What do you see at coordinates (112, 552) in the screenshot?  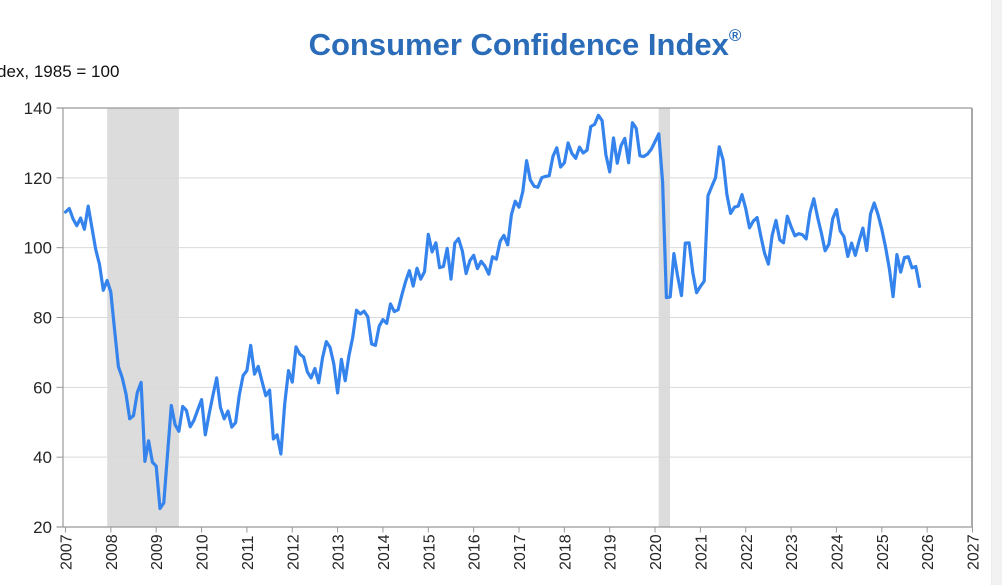 I see `x-tick-label: 2008` at bounding box center [112, 552].